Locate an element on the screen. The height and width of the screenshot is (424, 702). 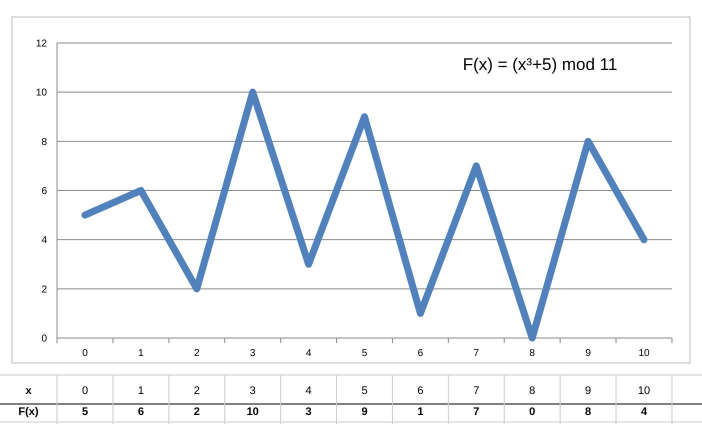
x-tick-label: 3 is located at coordinates (253, 353).